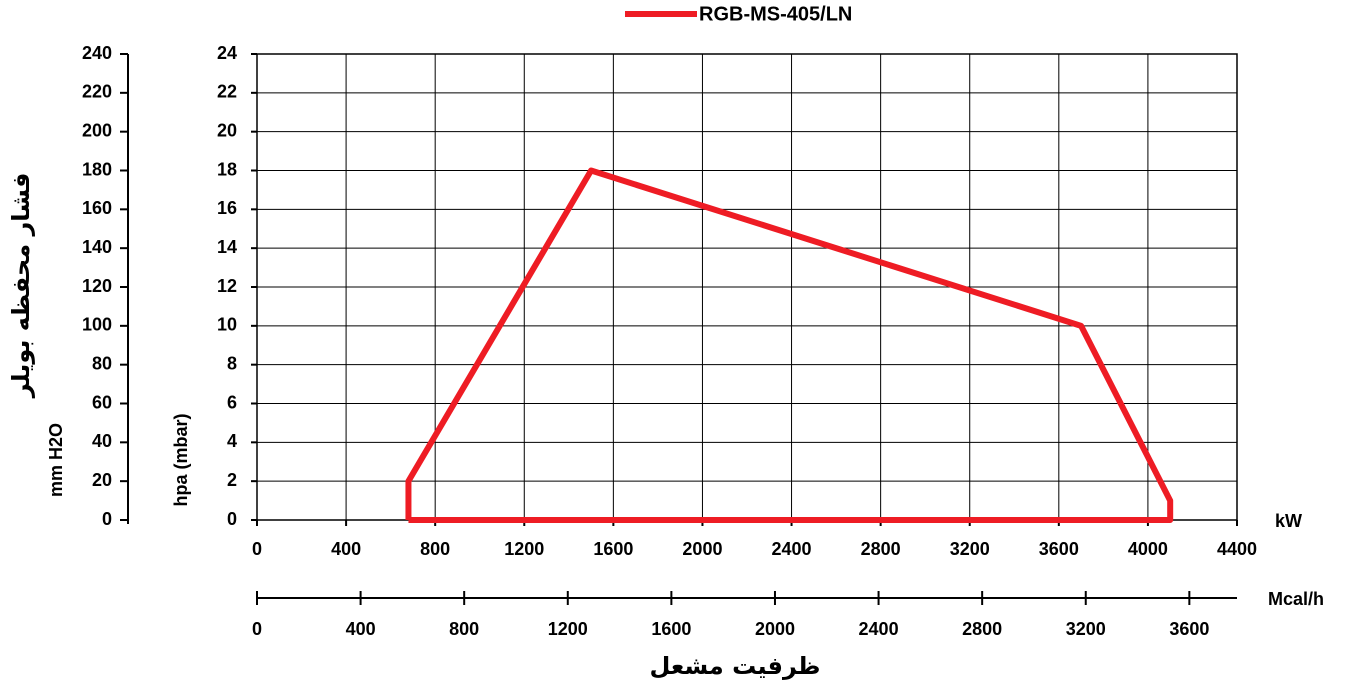 The width and height of the screenshot is (1345, 685). What do you see at coordinates (102, 363) in the screenshot?
I see `y2-tick-label: 80` at bounding box center [102, 363].